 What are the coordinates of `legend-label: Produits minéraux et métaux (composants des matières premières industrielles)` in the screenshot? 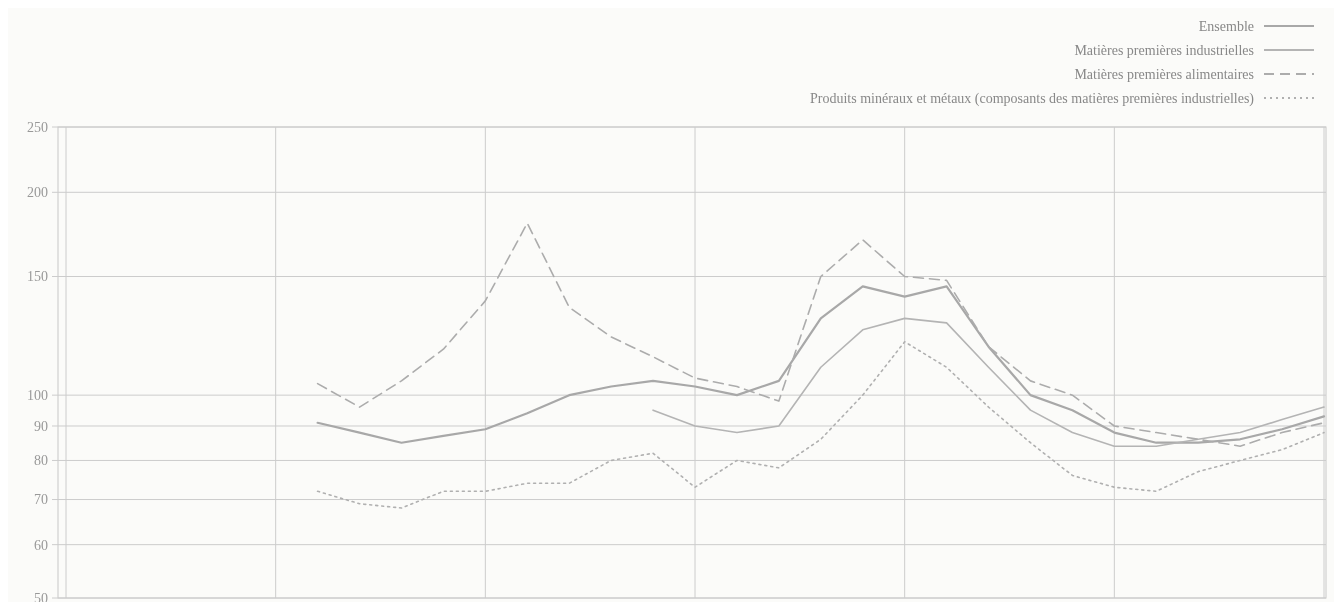 It's located at (1032, 98).